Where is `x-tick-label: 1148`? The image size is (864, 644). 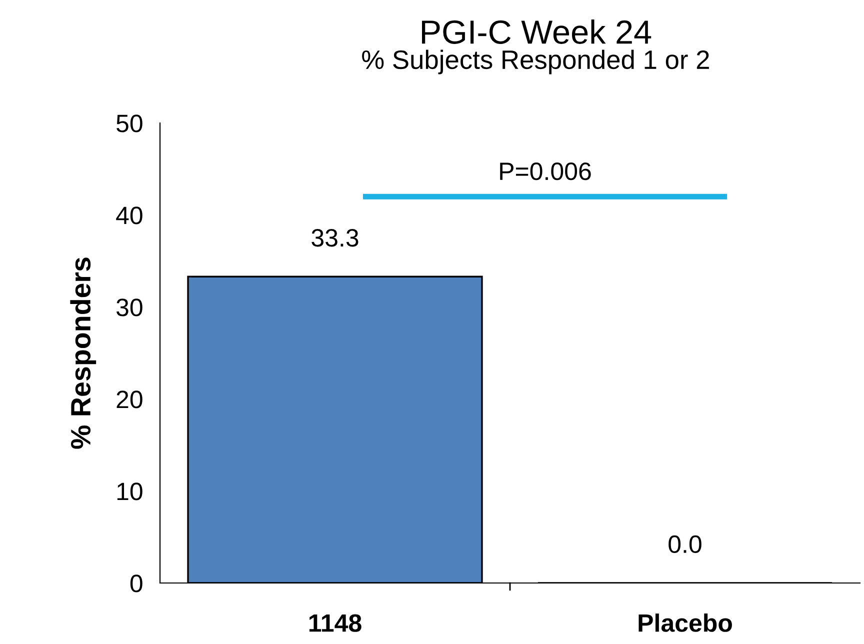 x-tick-label: 1148 is located at coordinates (335, 623).